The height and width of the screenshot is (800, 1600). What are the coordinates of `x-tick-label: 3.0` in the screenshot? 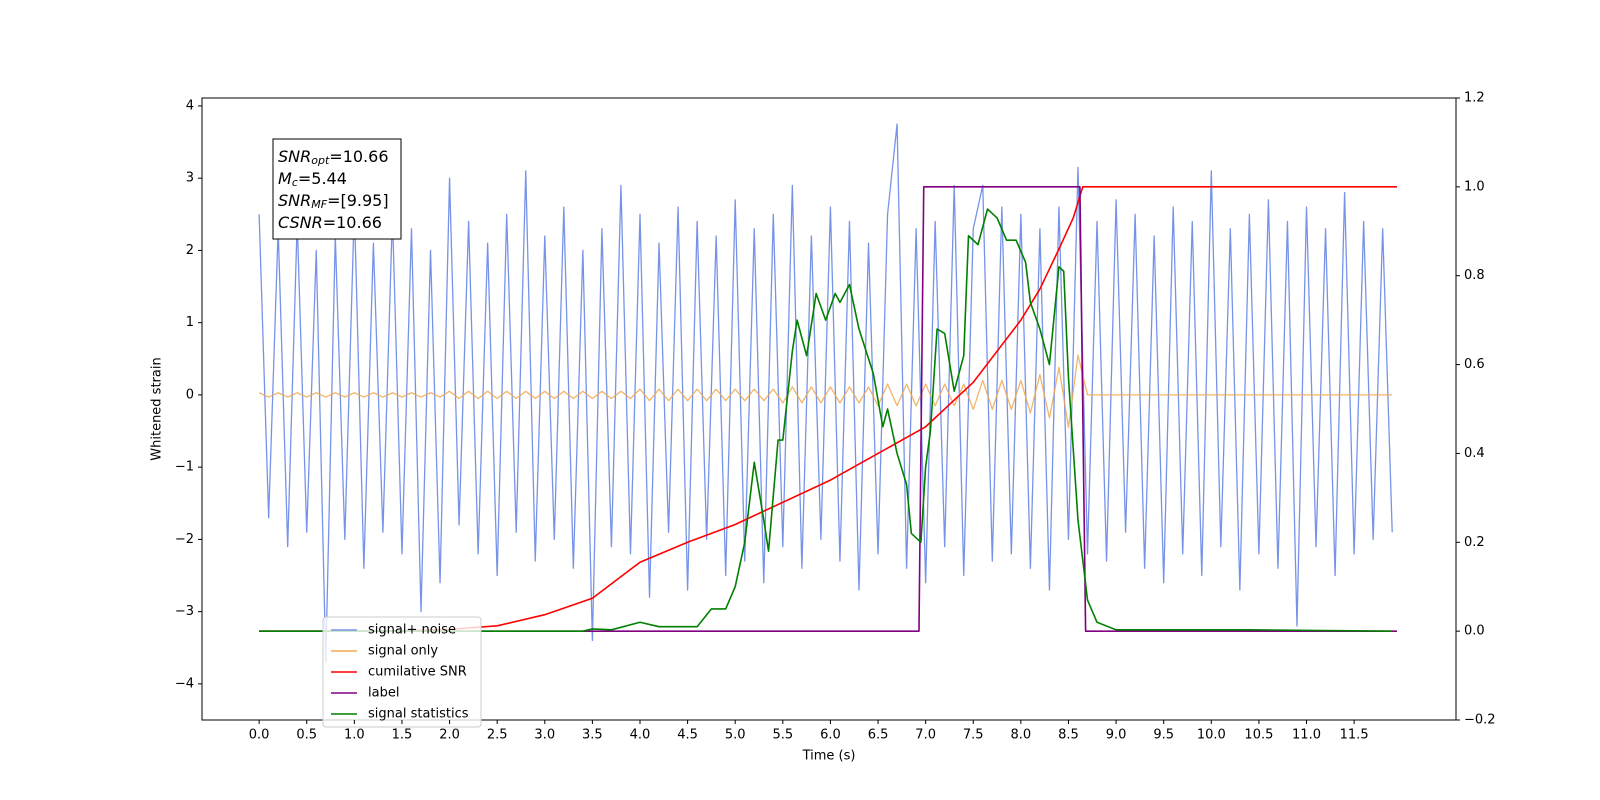 It's located at (544, 735).